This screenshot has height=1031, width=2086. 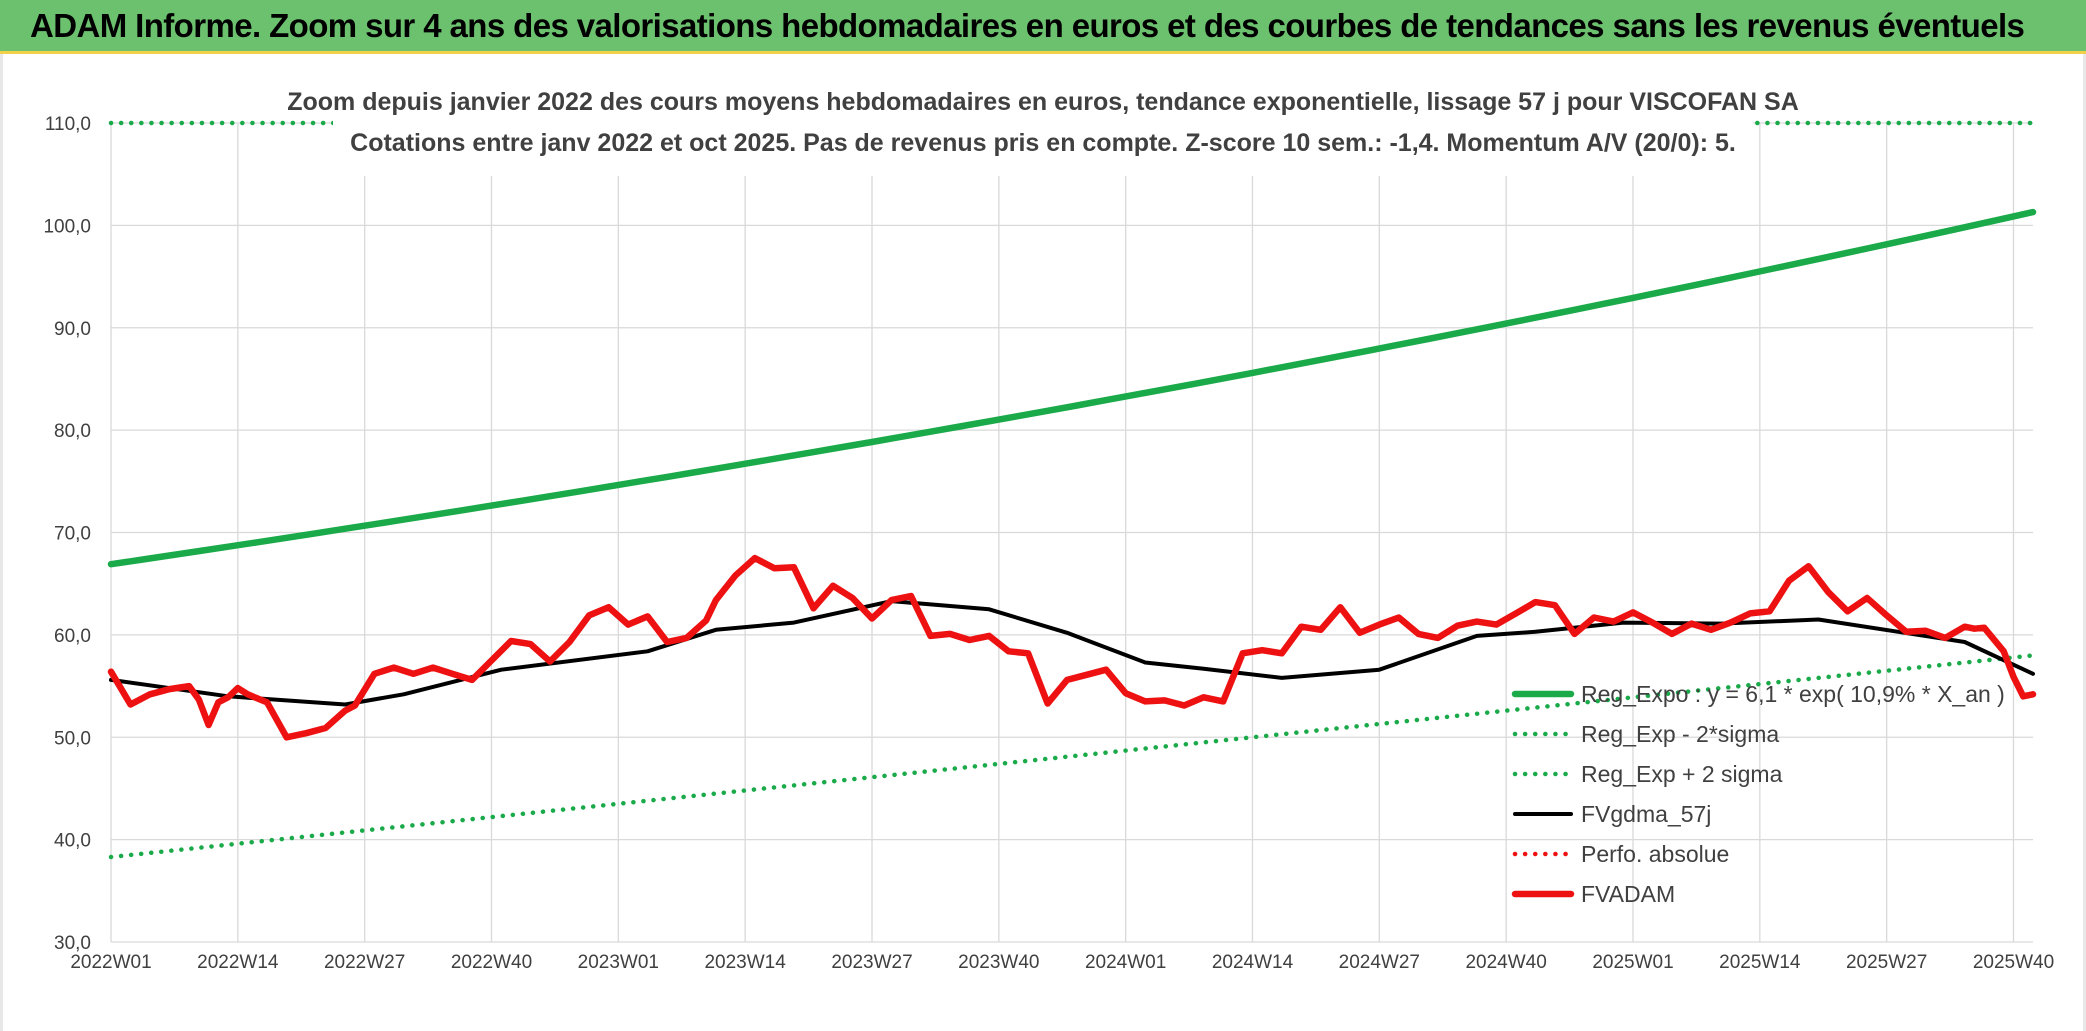 What do you see at coordinates (72, 841) in the screenshot?
I see `y-tick-label: 40,0` at bounding box center [72, 841].